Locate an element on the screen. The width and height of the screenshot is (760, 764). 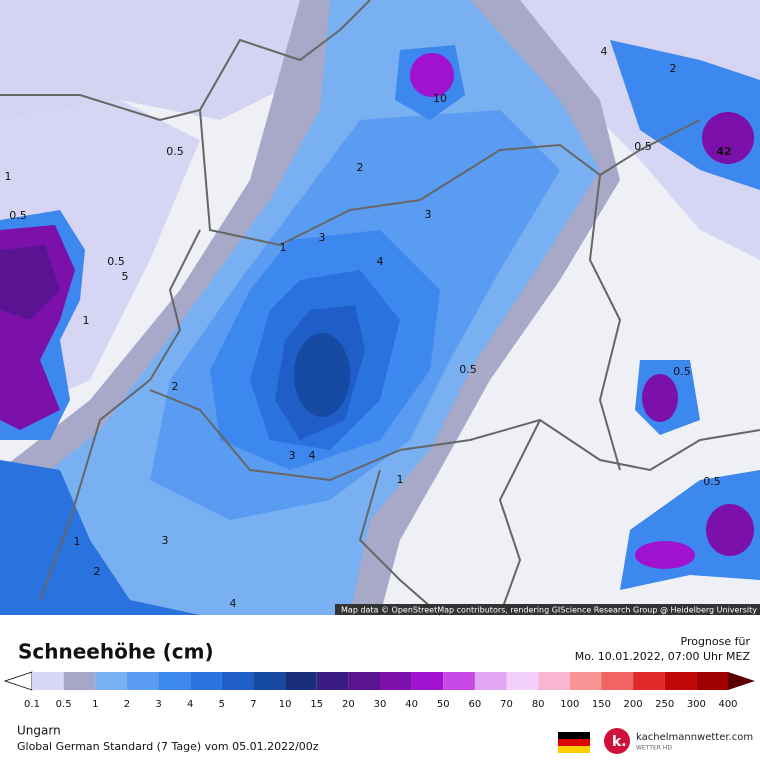
legend-label: 70 is located at coordinates (506, 704).